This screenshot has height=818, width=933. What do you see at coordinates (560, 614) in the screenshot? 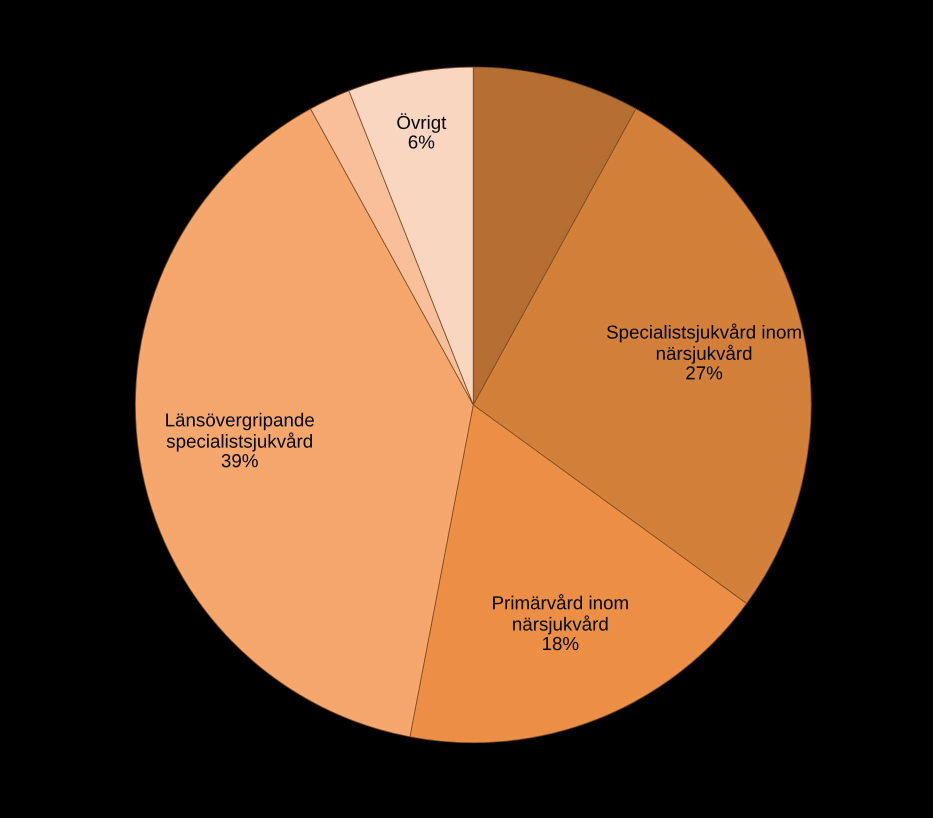
I see `slice-label: Primärvård inom närsjukvård` at bounding box center [560, 614].